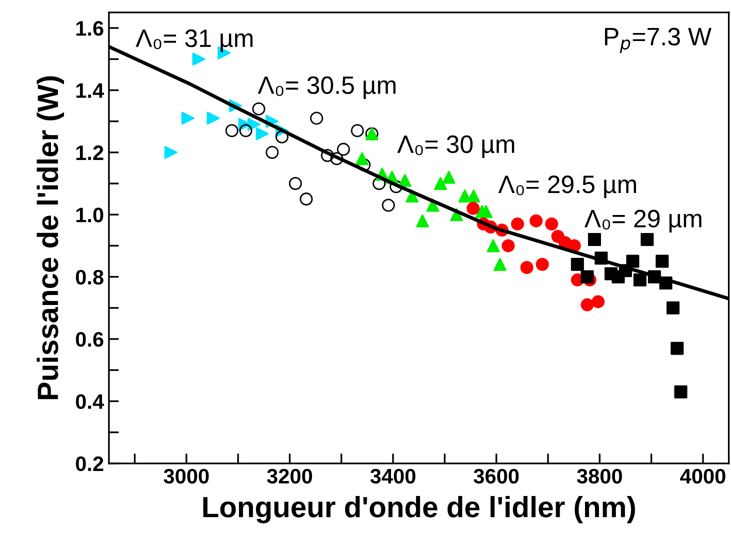  What do you see at coordinates (90, 277) in the screenshot?
I see `y-tick-label: 0.8` at bounding box center [90, 277].